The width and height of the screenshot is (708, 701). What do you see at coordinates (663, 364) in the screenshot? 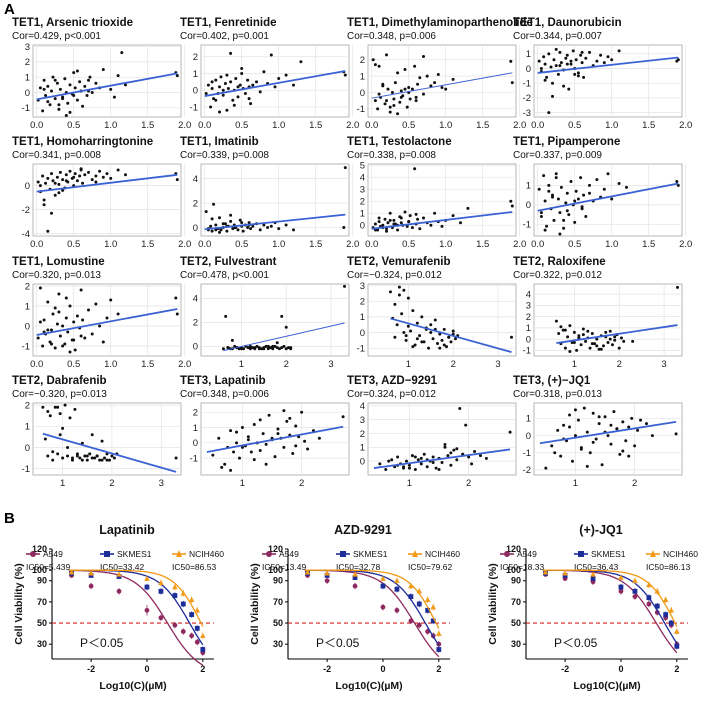
I see `x-tick-label: 3` at bounding box center [663, 364].